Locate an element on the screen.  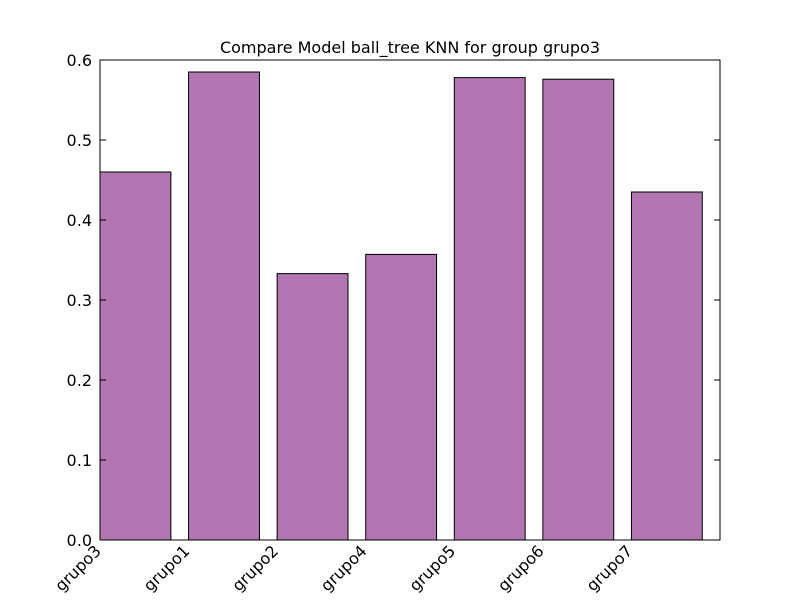
bar-grupo3 is located at coordinates (135, 356).